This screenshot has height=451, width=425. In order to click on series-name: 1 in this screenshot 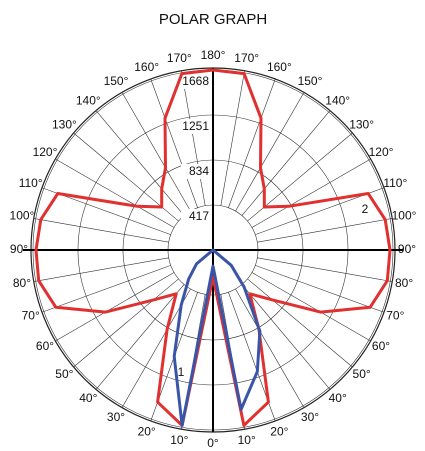, I will do `click(181, 372)`.